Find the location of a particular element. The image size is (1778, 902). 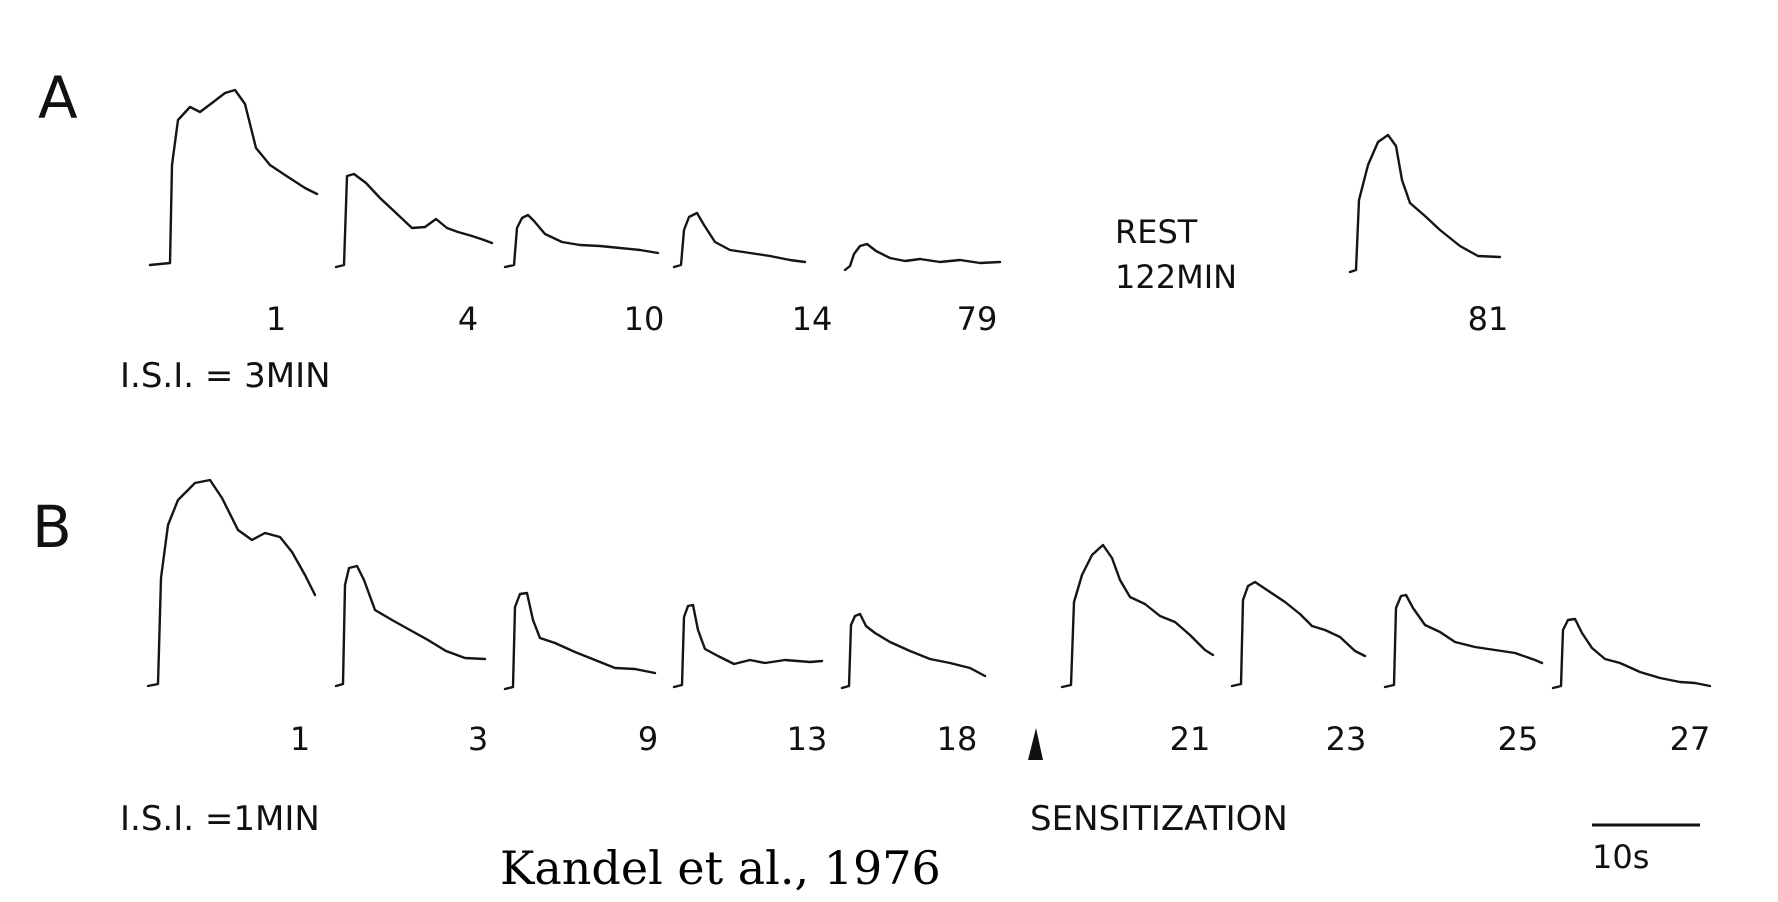

trial-label-a-81: 81 is located at coordinates (1488, 319).